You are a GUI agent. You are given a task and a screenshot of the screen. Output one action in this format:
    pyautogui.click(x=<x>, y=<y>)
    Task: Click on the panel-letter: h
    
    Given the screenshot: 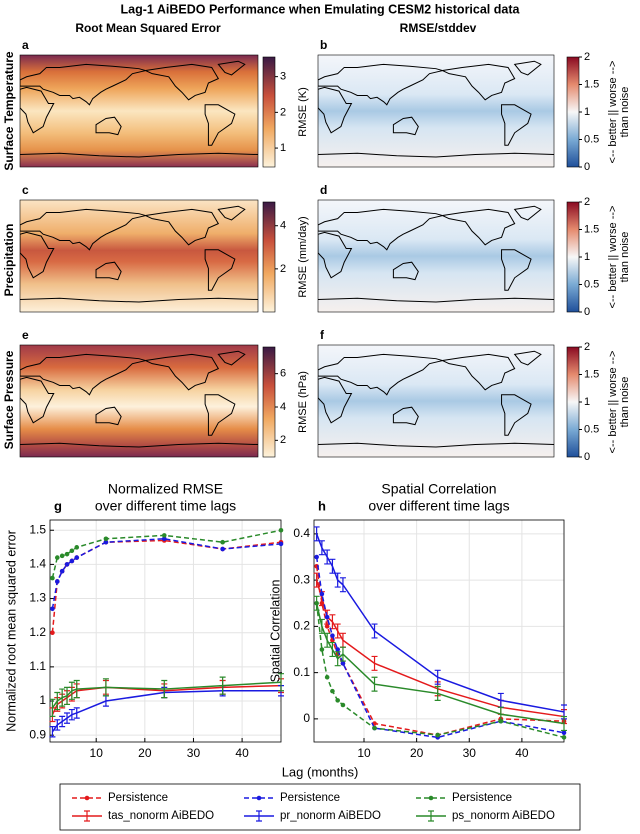 What is the action you would take?
    pyautogui.click(x=322, y=505)
    